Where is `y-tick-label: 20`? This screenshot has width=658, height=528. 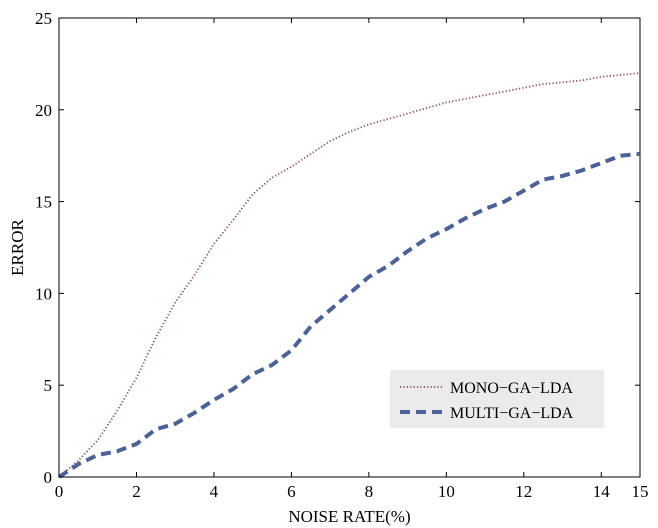 y-tick-label: 20 is located at coordinates (43, 110).